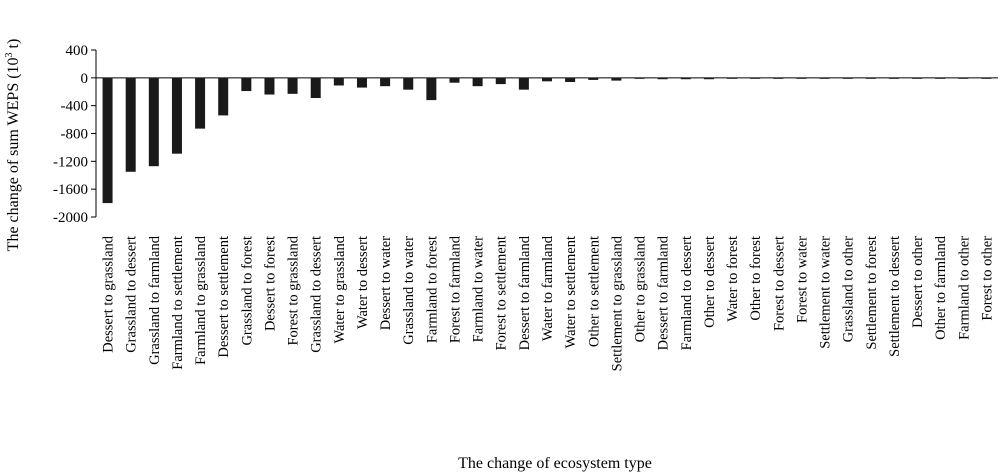  I want to click on x-category-label: Grassland to forest, so click(247, 291).